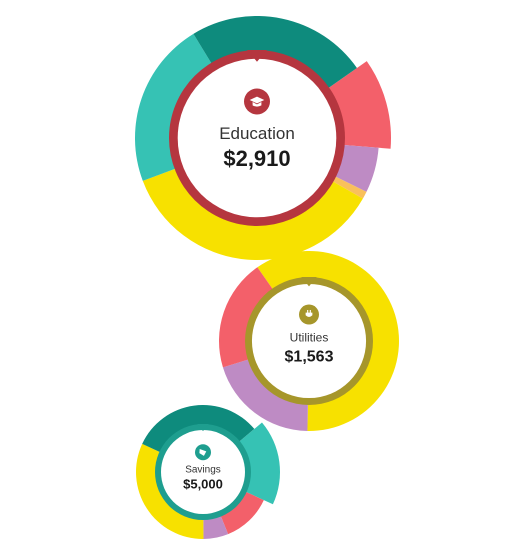  Describe the element at coordinates (309, 282) in the screenshot. I see `utilities-pointer` at that location.